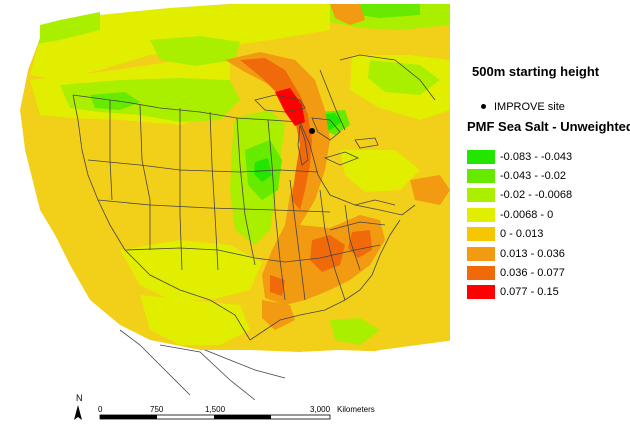 The image size is (630, 427). I want to click on scale-unit: Kilometers, so click(356, 409).